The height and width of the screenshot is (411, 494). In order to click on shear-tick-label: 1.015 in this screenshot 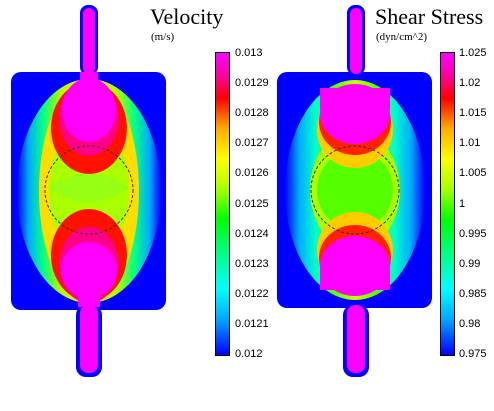, I will do `click(473, 113)`.